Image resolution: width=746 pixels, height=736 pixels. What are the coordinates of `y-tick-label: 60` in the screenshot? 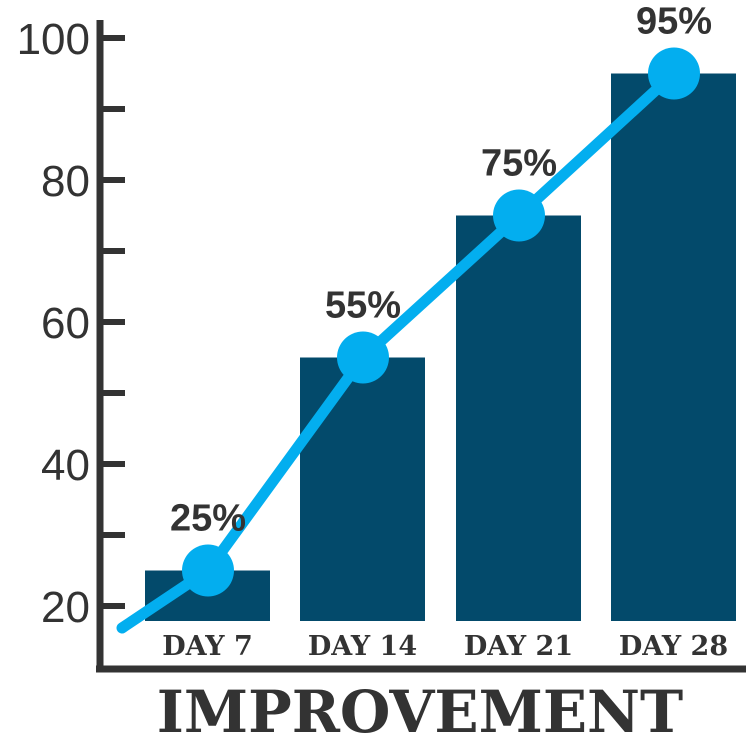 It's located at (65, 323).